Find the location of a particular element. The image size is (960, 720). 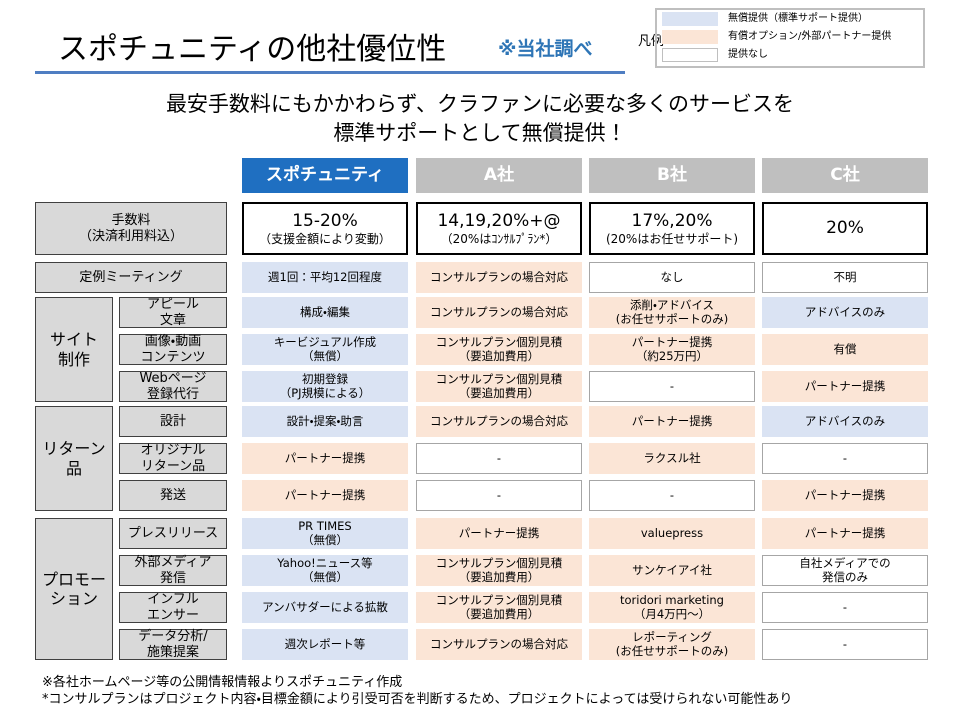

group-label-line: 品 is located at coordinates (73, 468).